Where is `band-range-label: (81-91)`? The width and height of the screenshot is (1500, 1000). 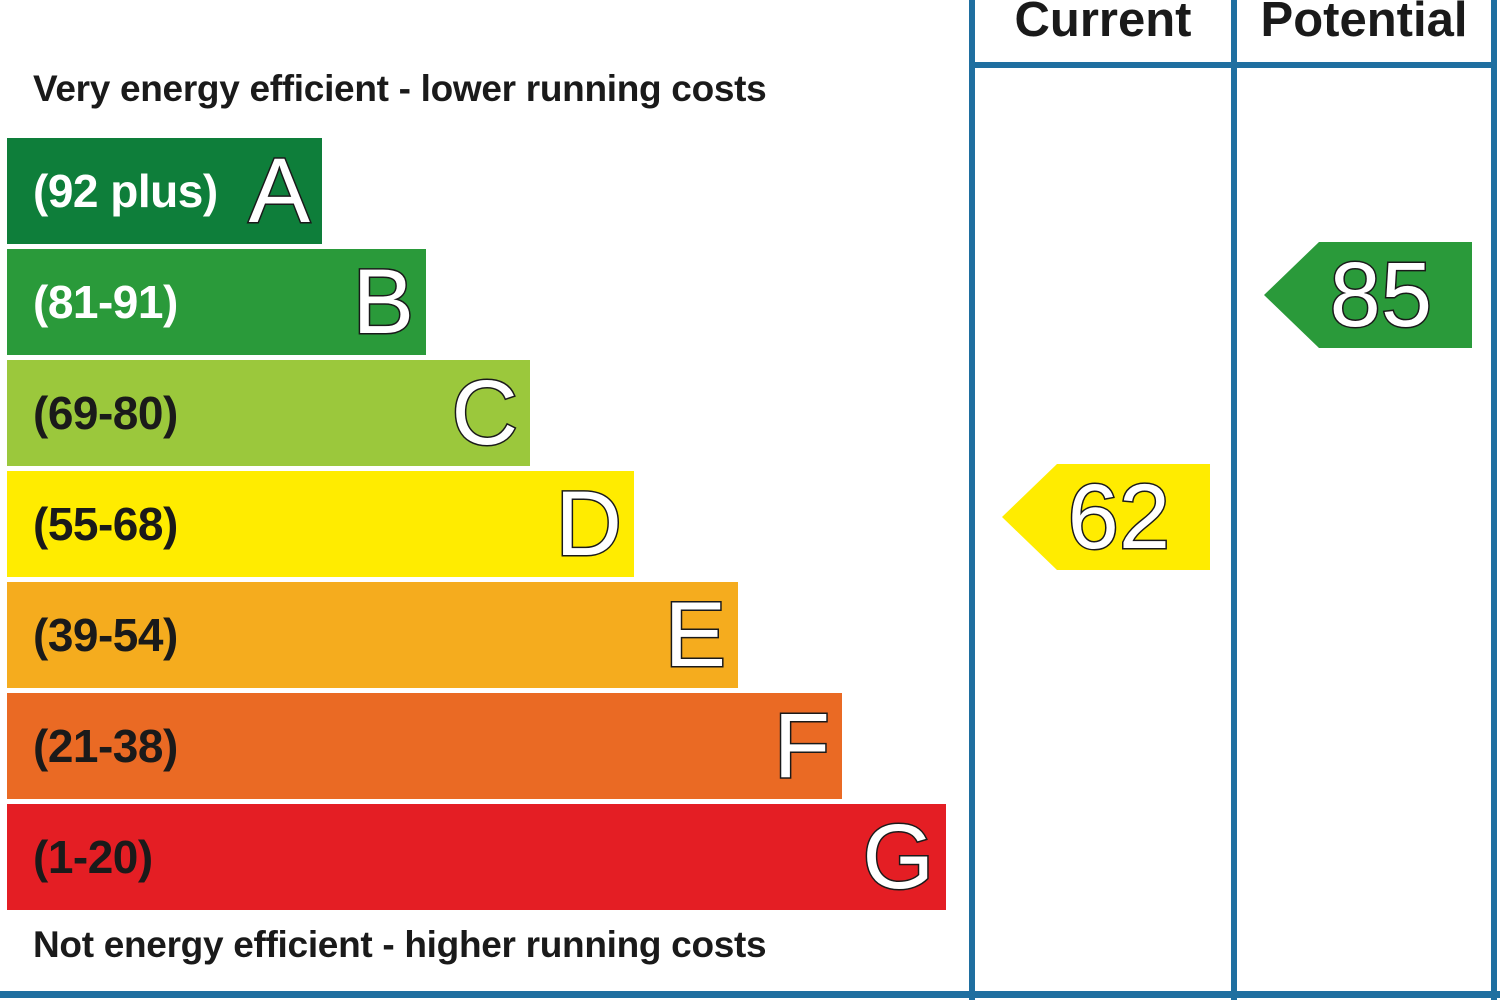 band-range-label: (81-91) is located at coordinates (105, 302).